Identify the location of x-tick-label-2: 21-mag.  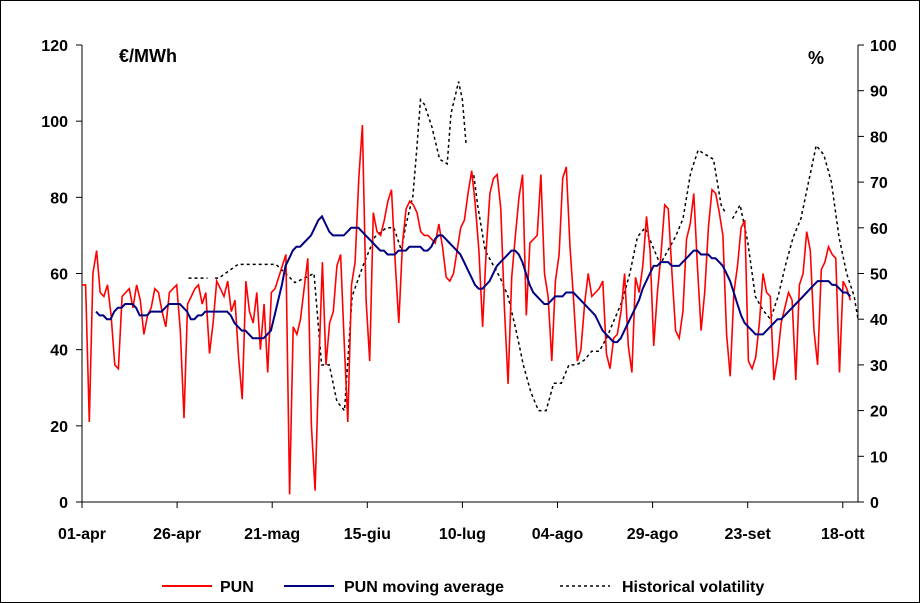
(272, 534).